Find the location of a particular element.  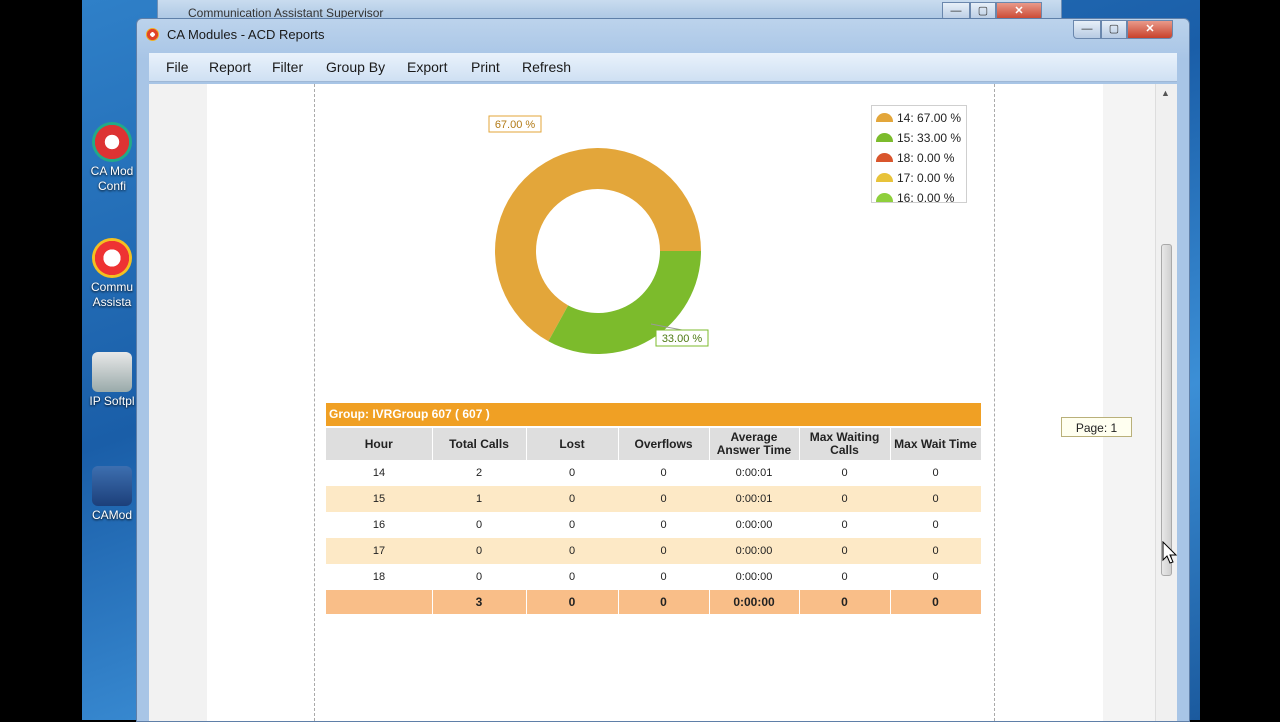

legend-label: 16: 0.00 % is located at coordinates (926, 198).